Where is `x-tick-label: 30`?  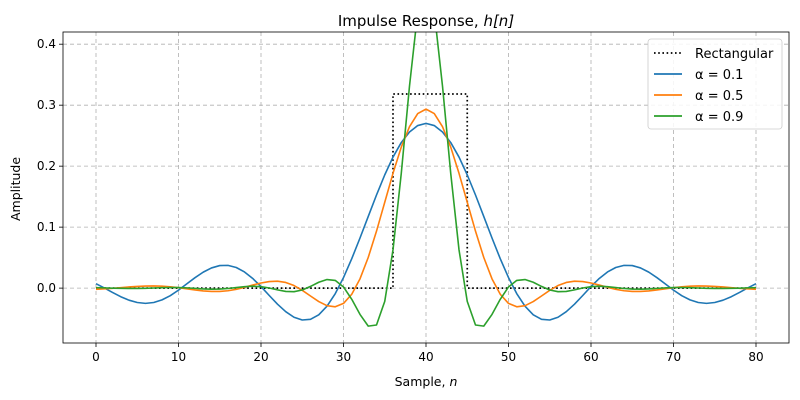 x-tick-label: 30 is located at coordinates (343, 357).